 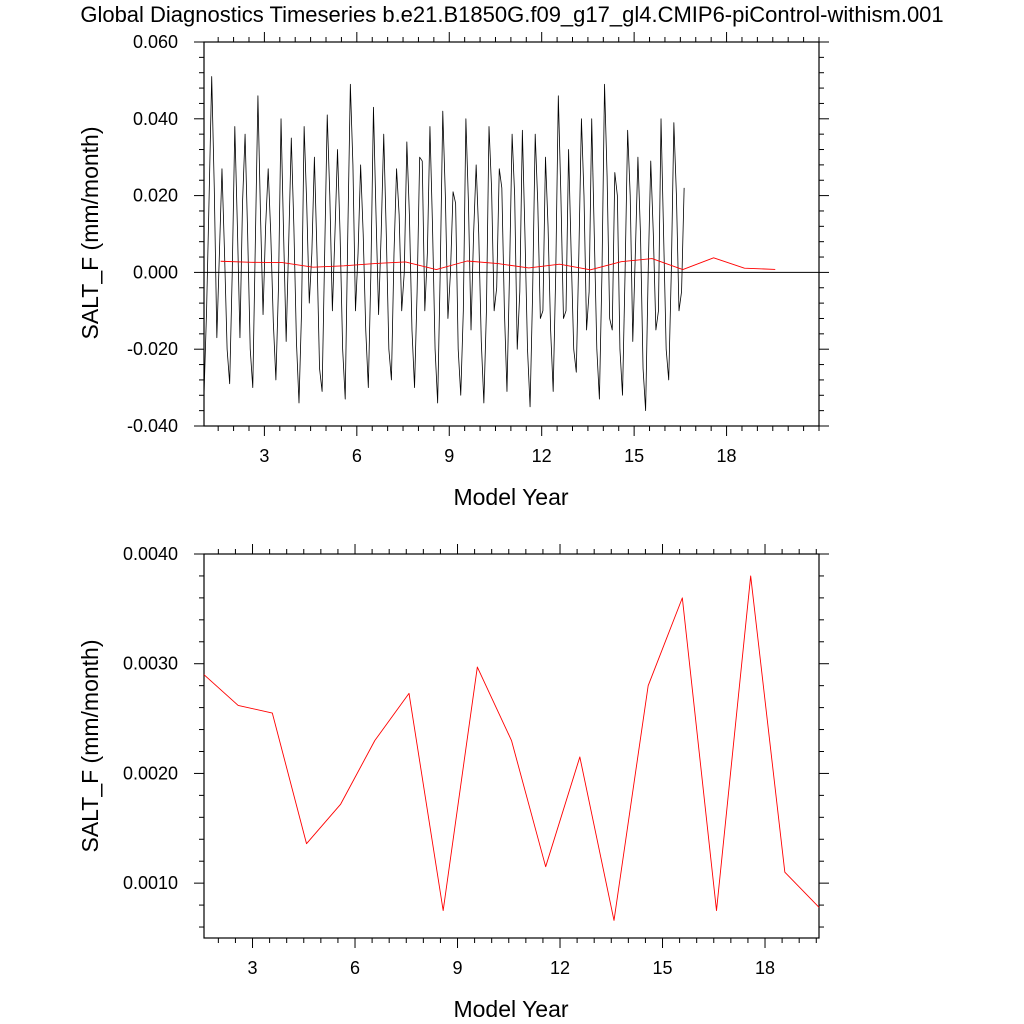 What do you see at coordinates (150, 554) in the screenshot?
I see `bottom-ytick-label: 0.0040` at bounding box center [150, 554].